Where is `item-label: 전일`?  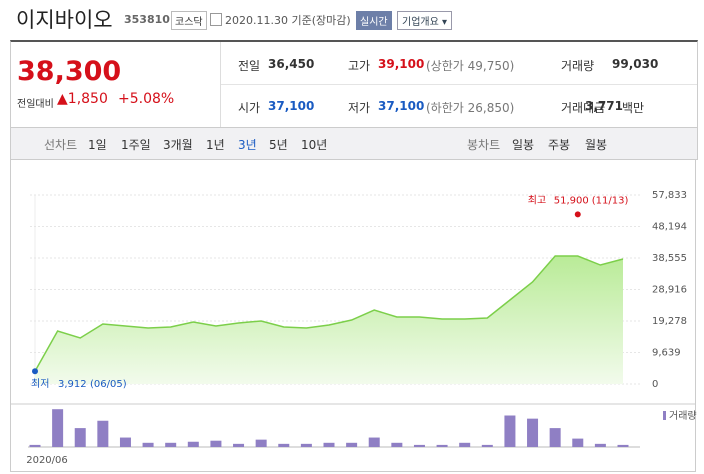
item-label: 전일 is located at coordinates (249, 66).